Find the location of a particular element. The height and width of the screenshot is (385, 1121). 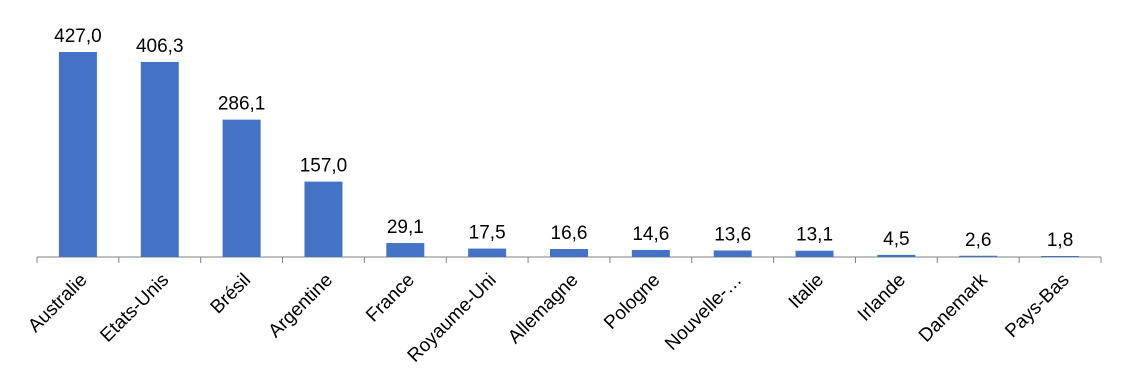

data-label: 4,5 is located at coordinates (896, 239).